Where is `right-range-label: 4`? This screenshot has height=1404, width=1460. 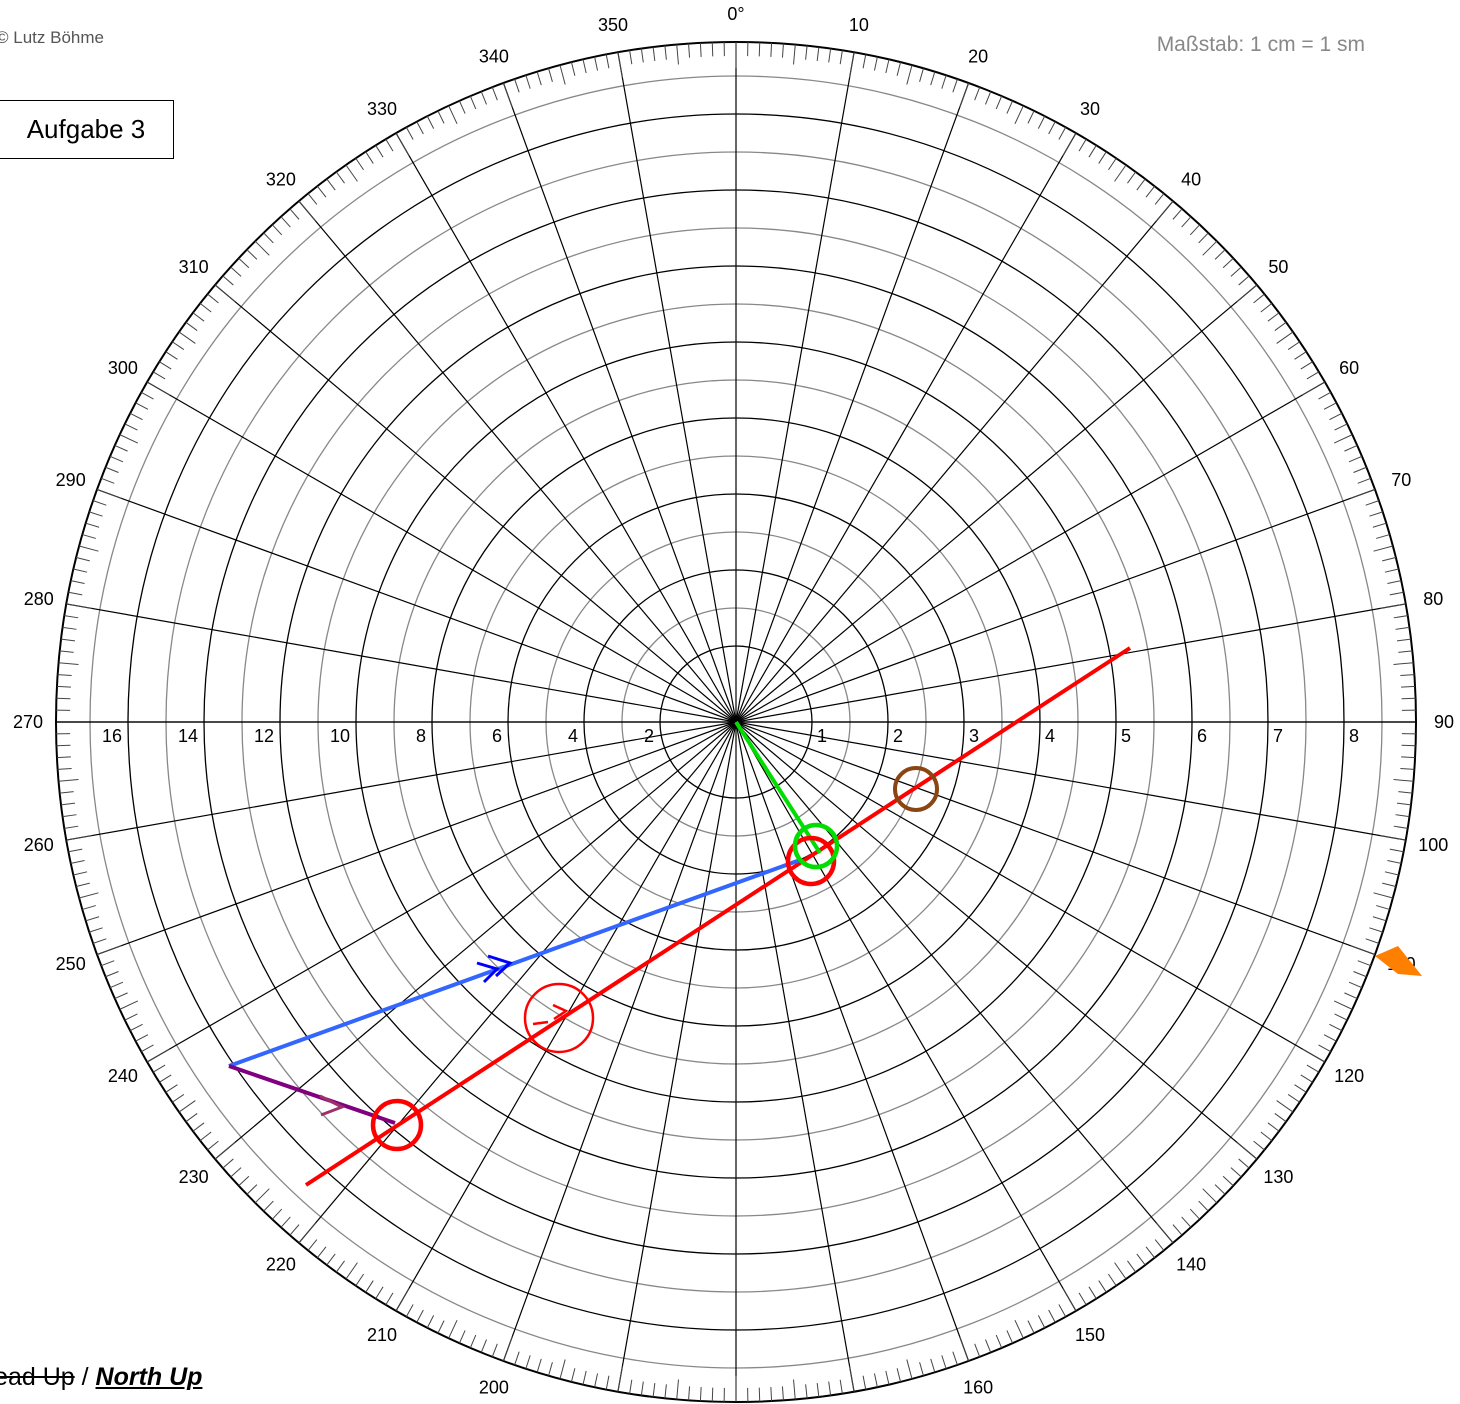 right-range-label: 4 is located at coordinates (1050, 736).